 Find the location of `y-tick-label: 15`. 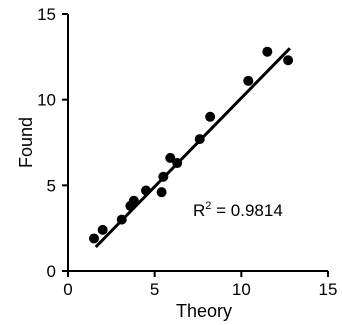

y-tick-label: 15 is located at coordinates (46, 14).